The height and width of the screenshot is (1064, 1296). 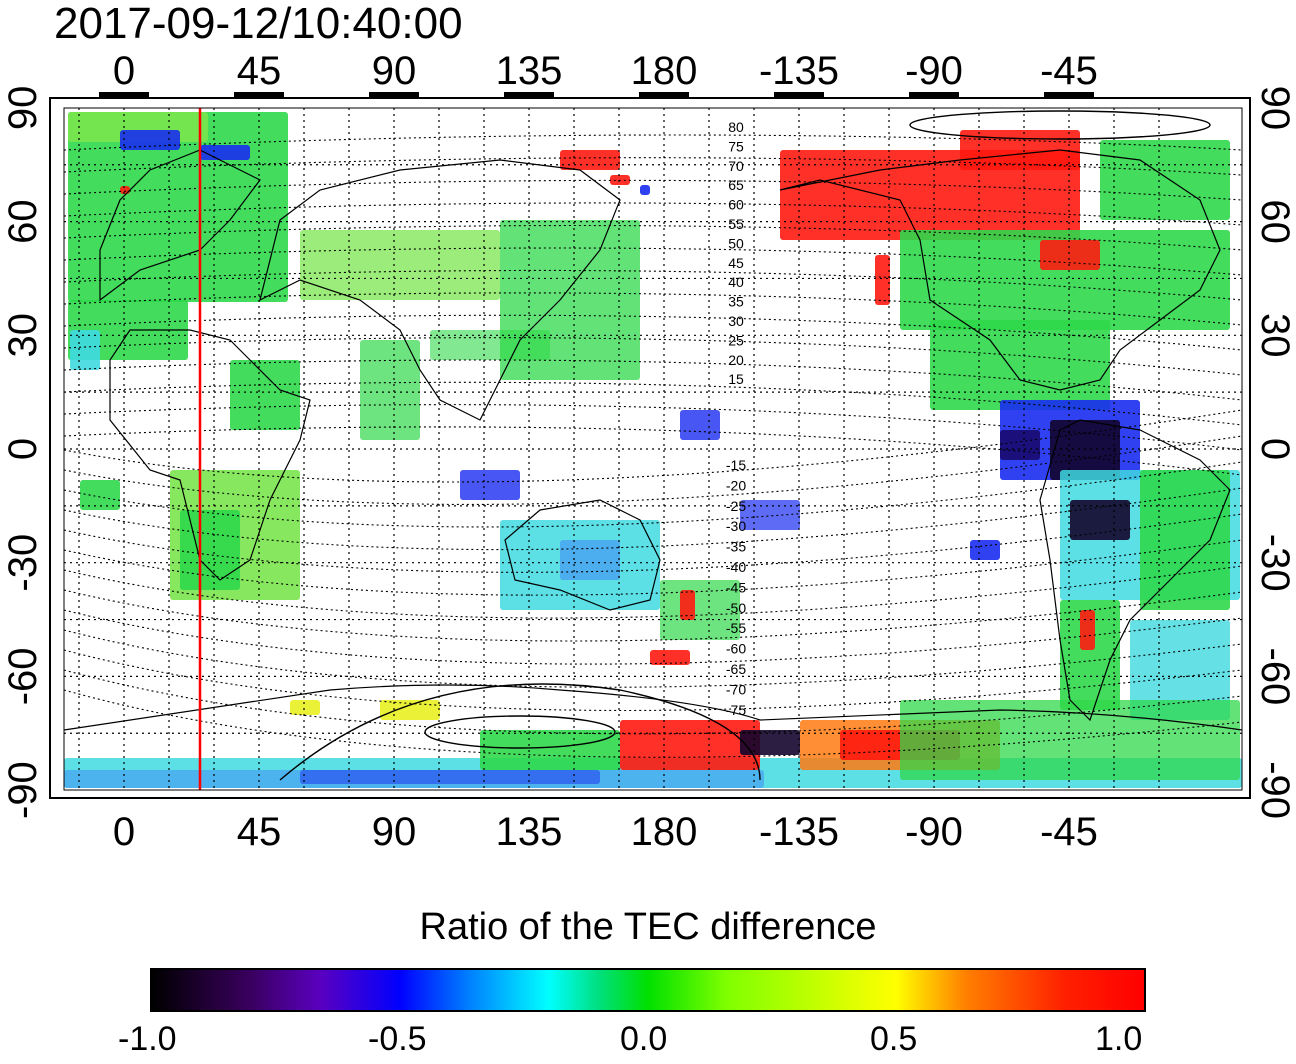 I want to click on contour-label: -65, so click(x=736, y=669).